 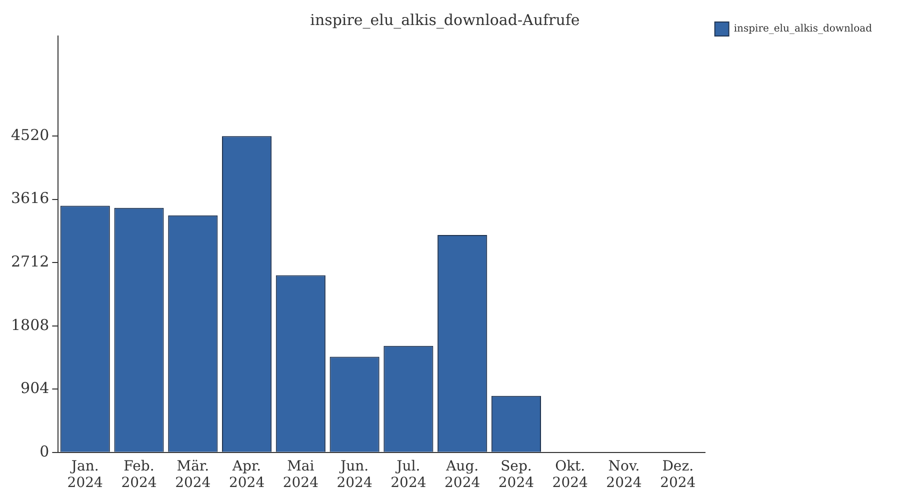 What do you see at coordinates (570, 475) in the screenshot?
I see `x-tick-label: Okt. 2024` at bounding box center [570, 475].